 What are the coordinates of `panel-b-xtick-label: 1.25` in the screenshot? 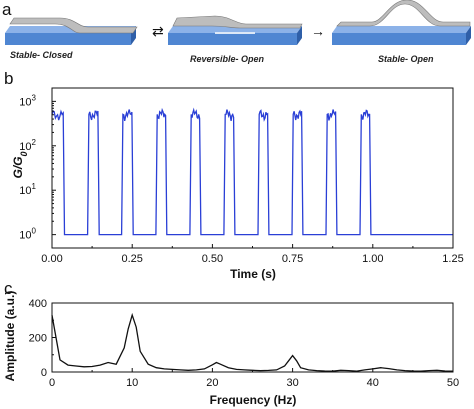 It's located at (452, 259).